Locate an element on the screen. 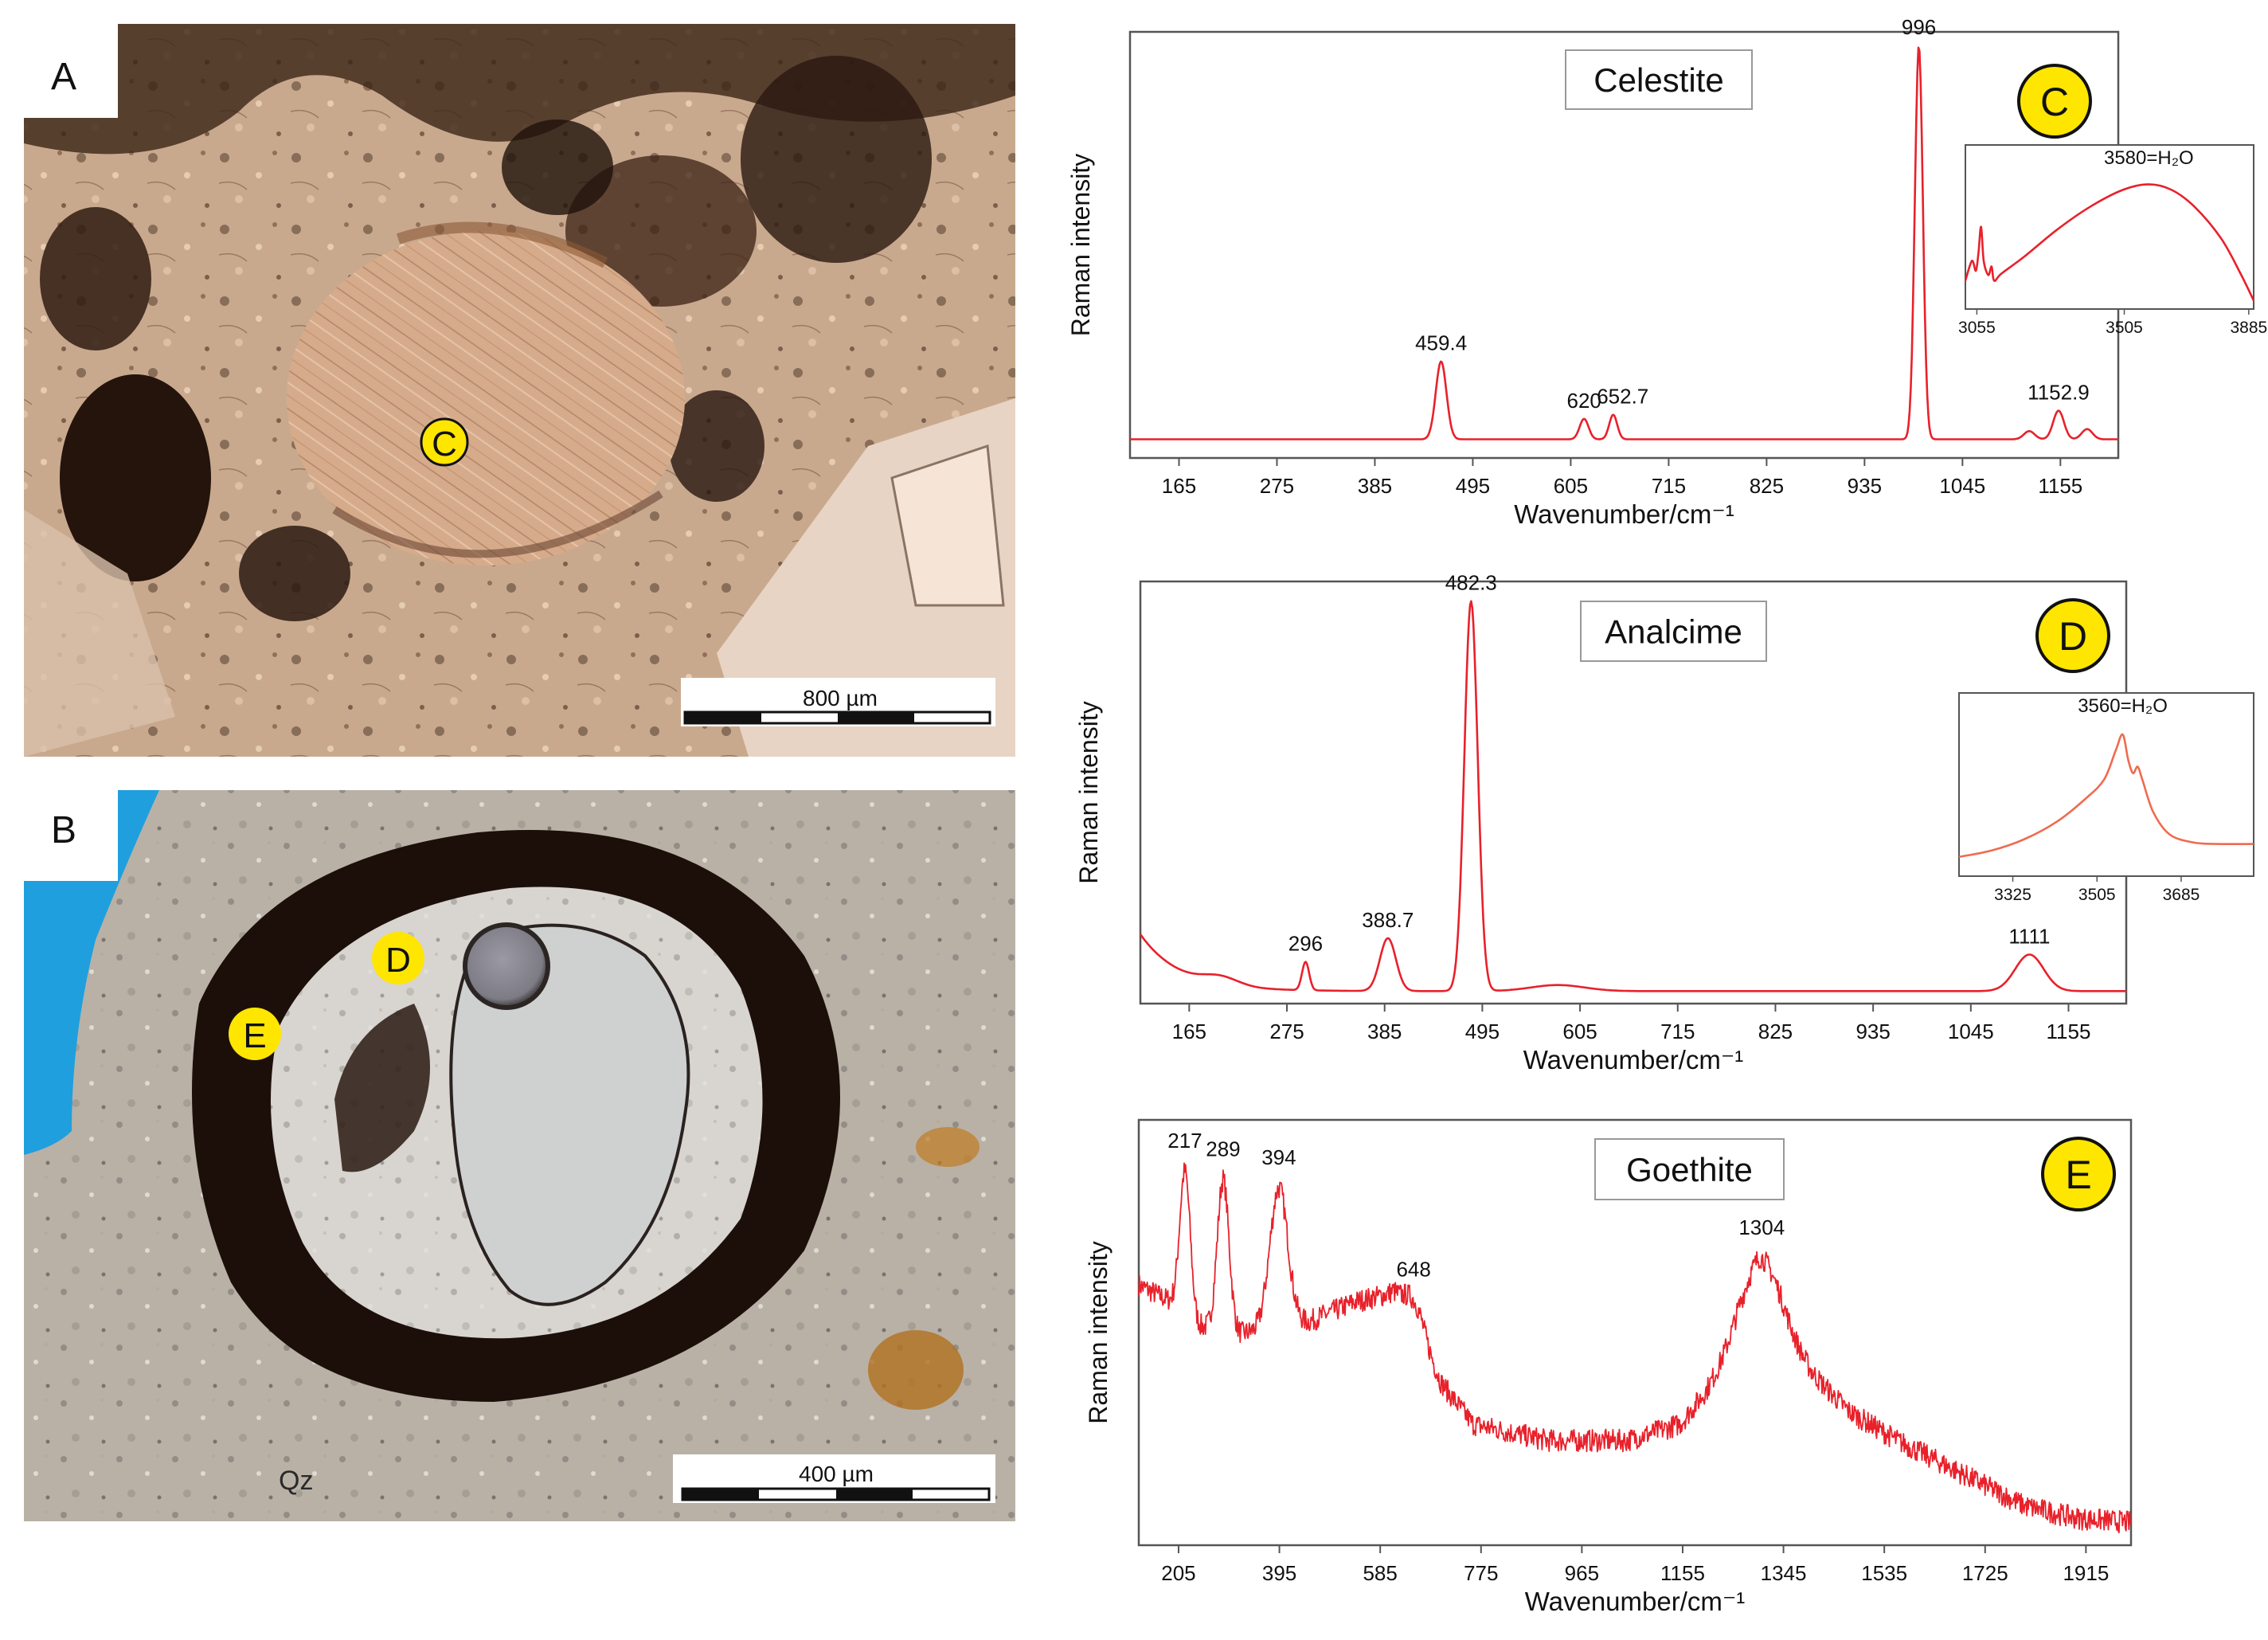 The width and height of the screenshot is (2268, 1640). mineral-title: Analcime is located at coordinates (1673, 632).